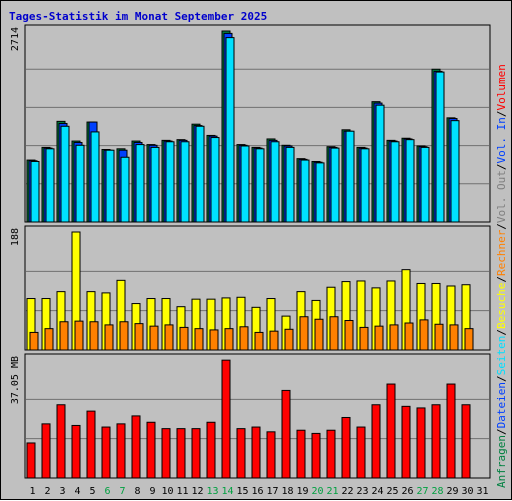 Image resolution: width=512 pixels, height=501 pixels. I want to click on x-tick-label: 7, so click(122, 491).